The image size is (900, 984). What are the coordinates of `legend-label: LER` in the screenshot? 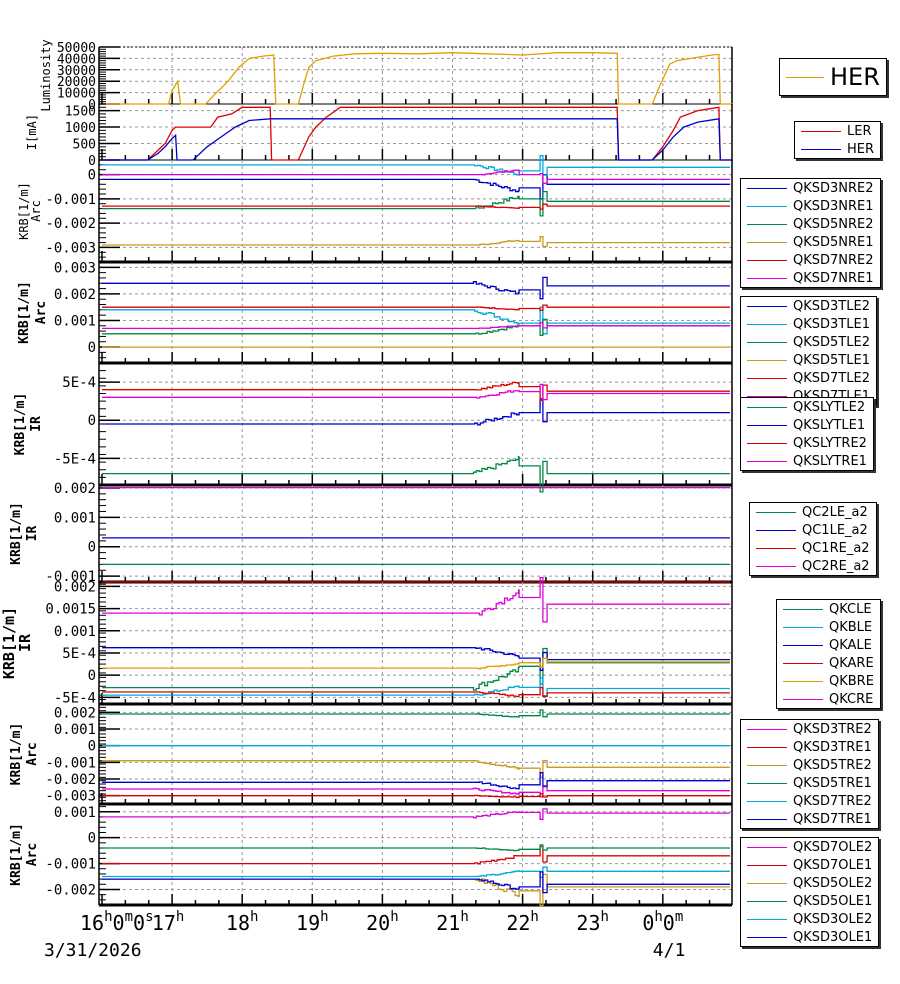 It's located at (859, 131).